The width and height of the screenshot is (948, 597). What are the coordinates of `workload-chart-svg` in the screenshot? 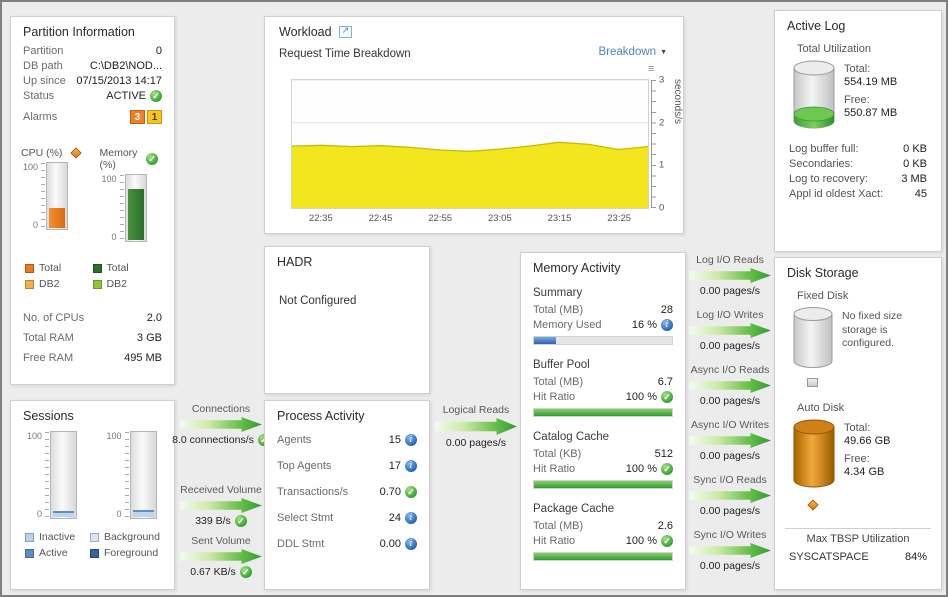 It's located at (470, 143).